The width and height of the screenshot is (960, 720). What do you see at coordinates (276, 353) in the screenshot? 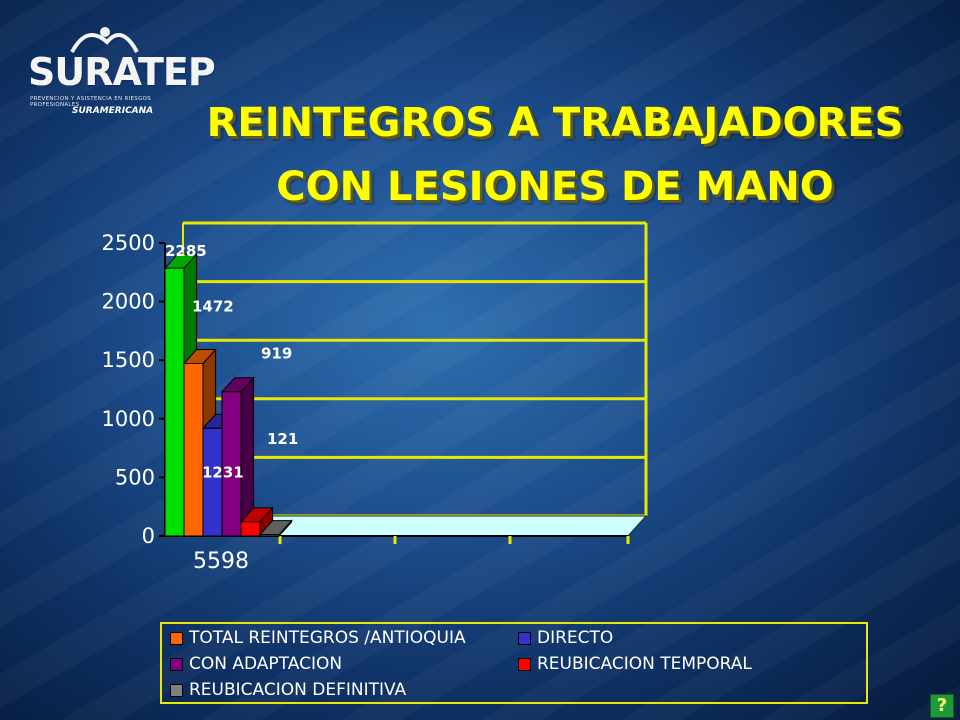
I see `data-label: 919` at bounding box center [276, 353].